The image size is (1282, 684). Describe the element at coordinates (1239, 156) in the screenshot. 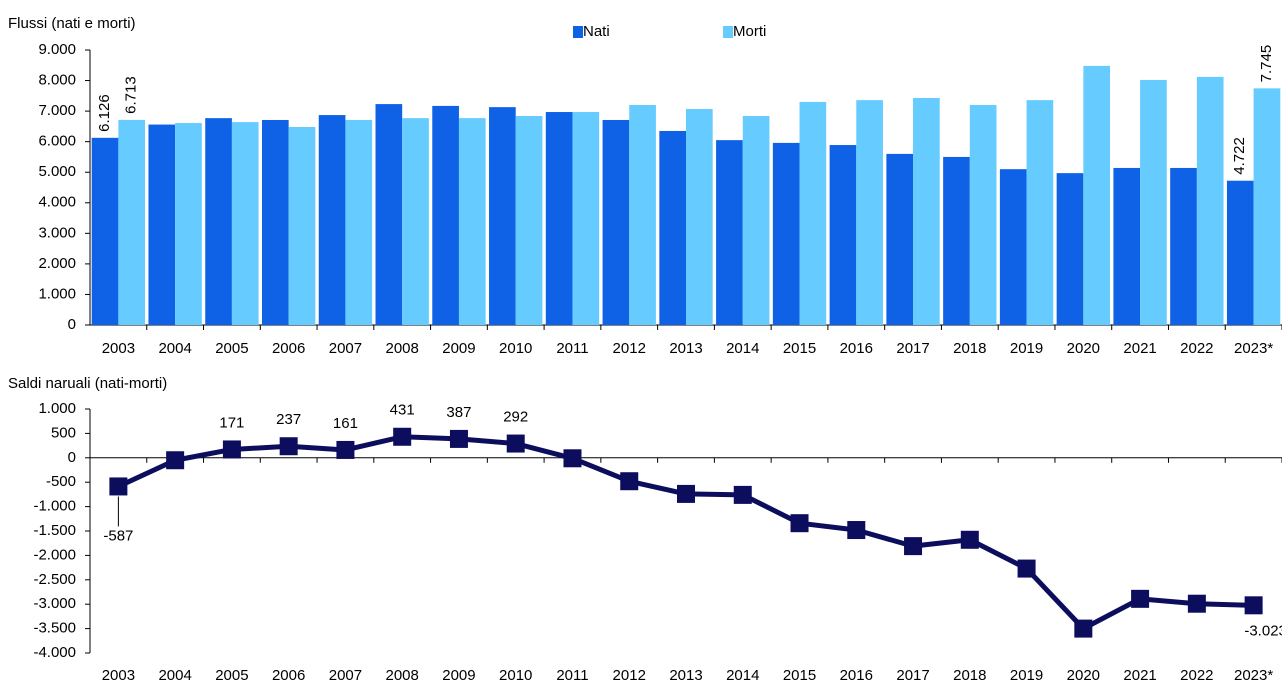

I see `value-label: 4.722` at that location.